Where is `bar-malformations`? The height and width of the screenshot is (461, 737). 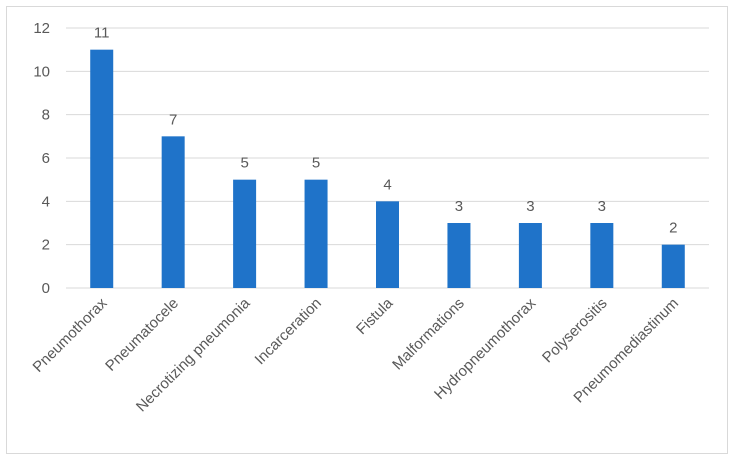 bar-malformations is located at coordinates (459, 255).